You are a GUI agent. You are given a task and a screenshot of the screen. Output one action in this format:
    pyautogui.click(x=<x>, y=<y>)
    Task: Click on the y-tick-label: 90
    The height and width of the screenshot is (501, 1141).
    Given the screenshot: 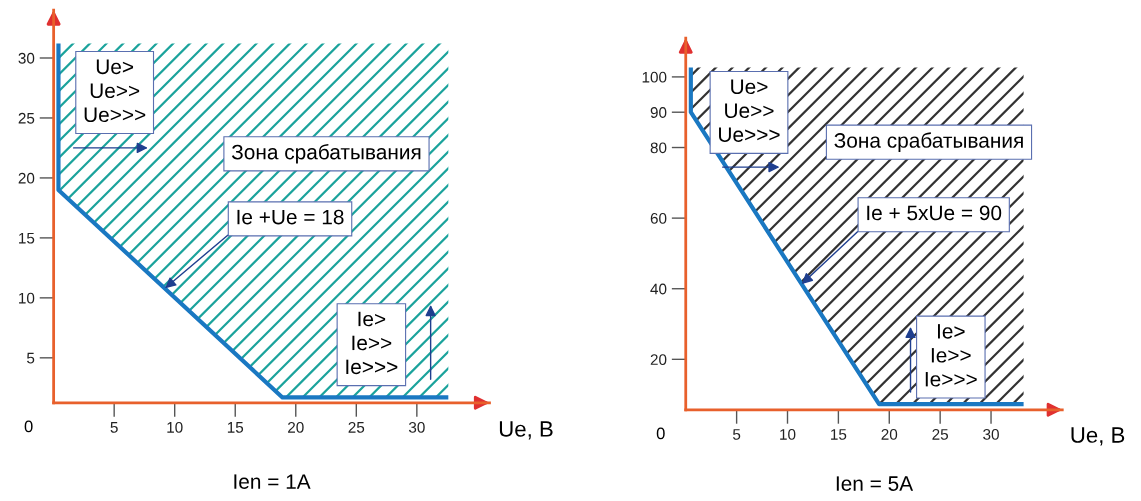 What is the action you would take?
    pyautogui.click(x=658, y=112)
    